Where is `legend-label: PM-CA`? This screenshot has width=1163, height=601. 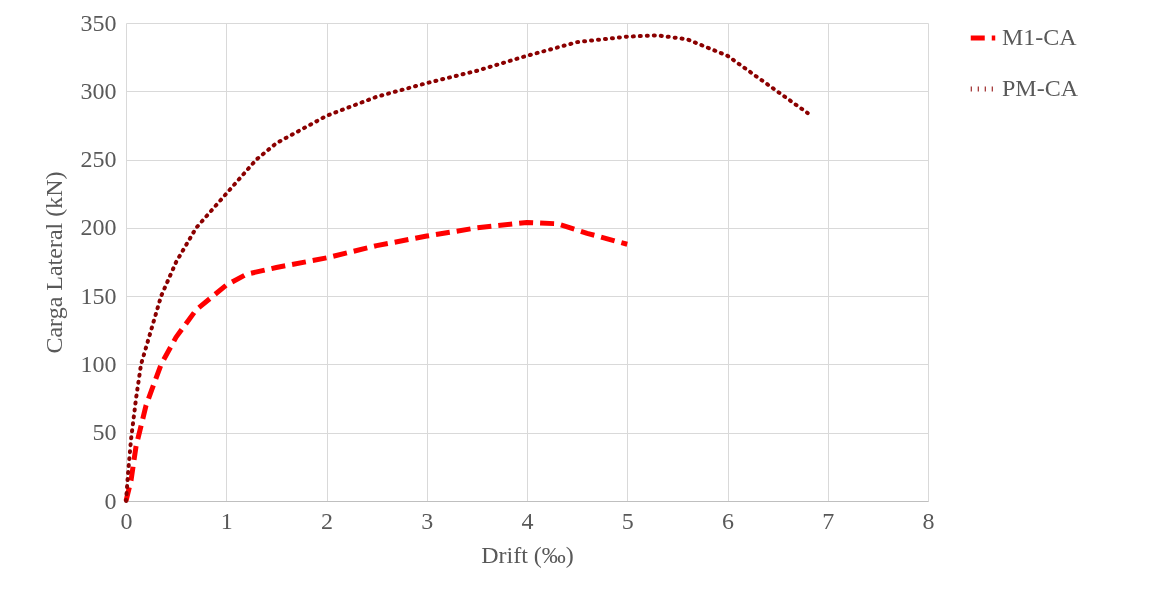
legend-label: PM-CA is located at coordinates (1040, 88).